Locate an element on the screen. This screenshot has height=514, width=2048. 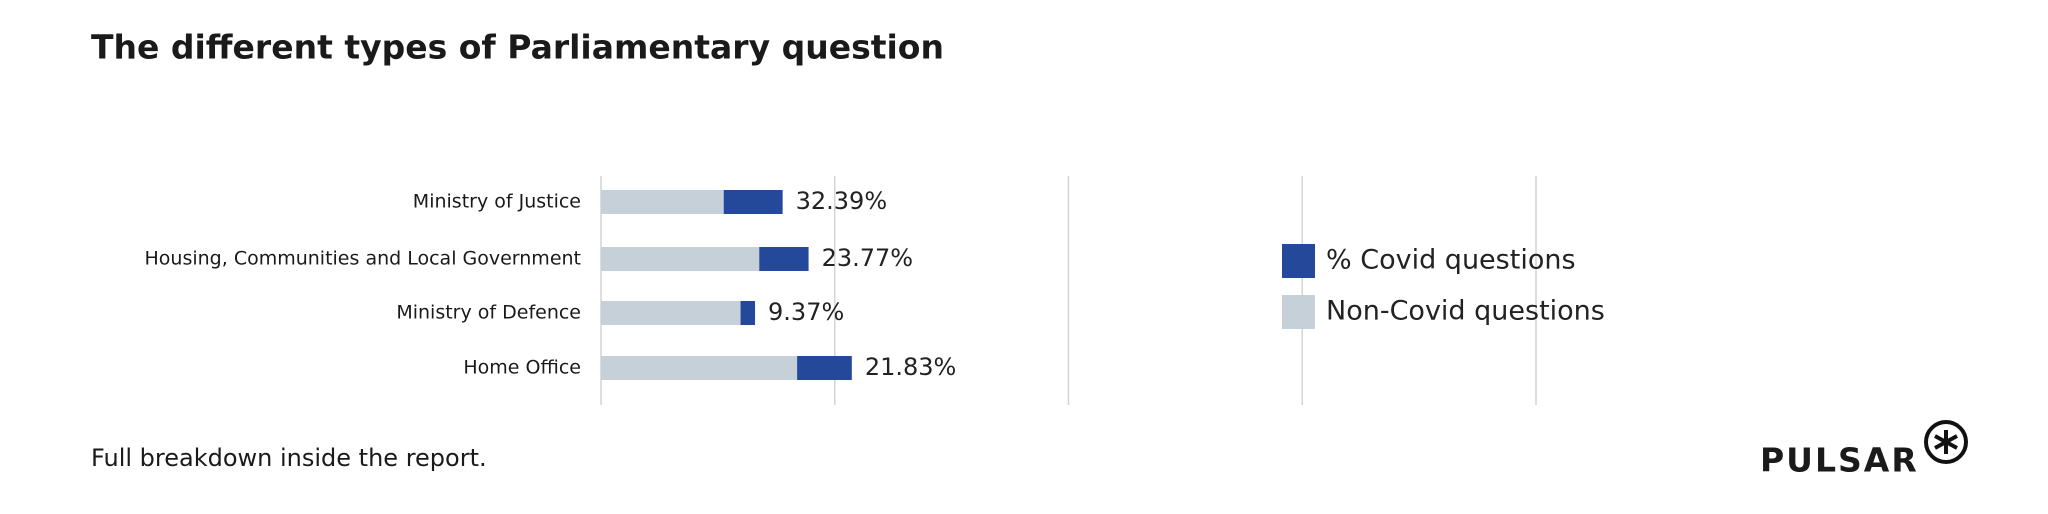
value-label: 32.39% is located at coordinates (842, 201).